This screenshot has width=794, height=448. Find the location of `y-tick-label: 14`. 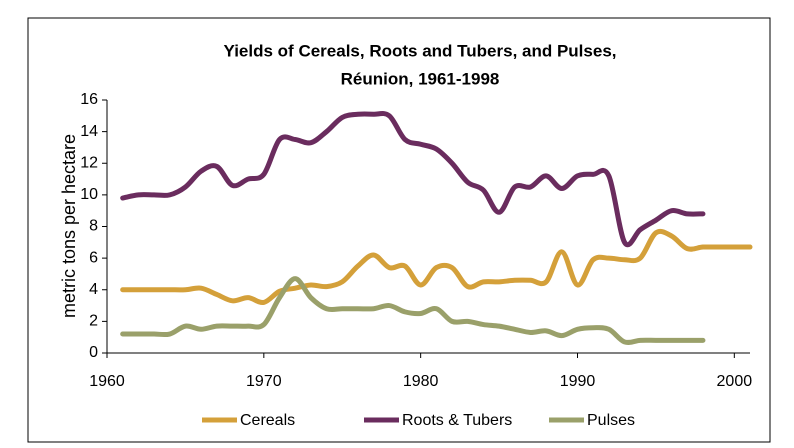

y-tick-label: 14 is located at coordinates (89, 131).